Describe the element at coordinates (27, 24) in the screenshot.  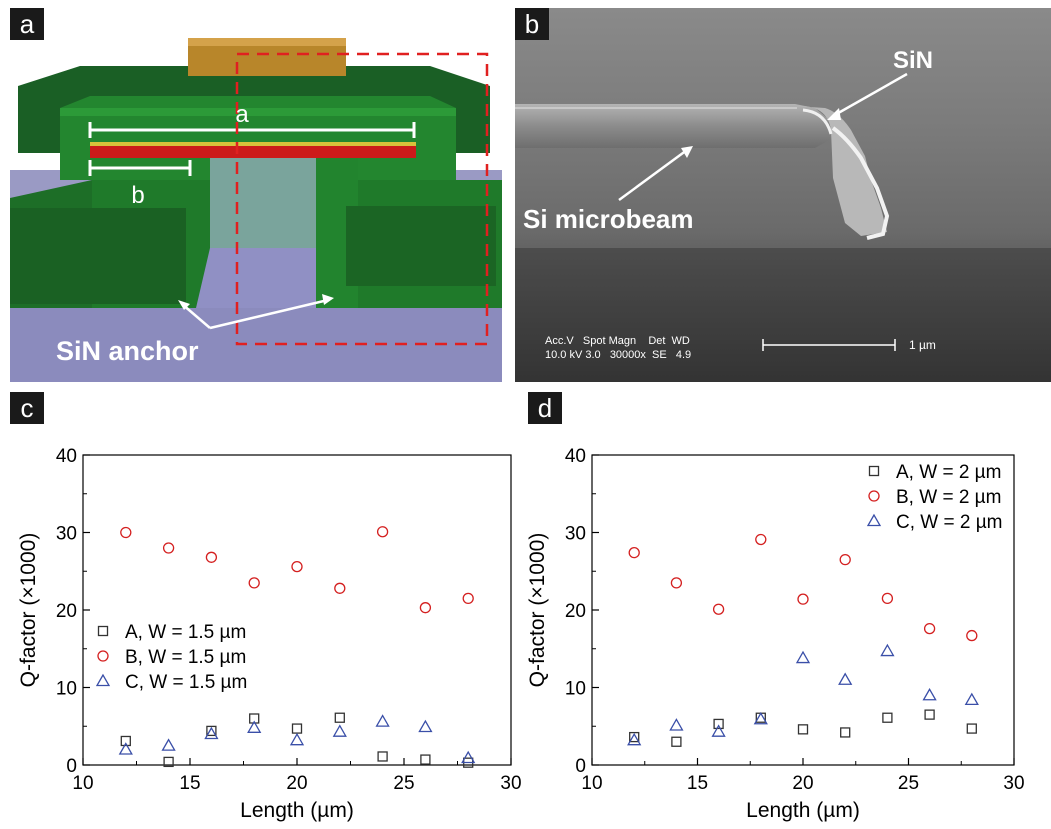
I see `panel-a-tag: a` at that location.